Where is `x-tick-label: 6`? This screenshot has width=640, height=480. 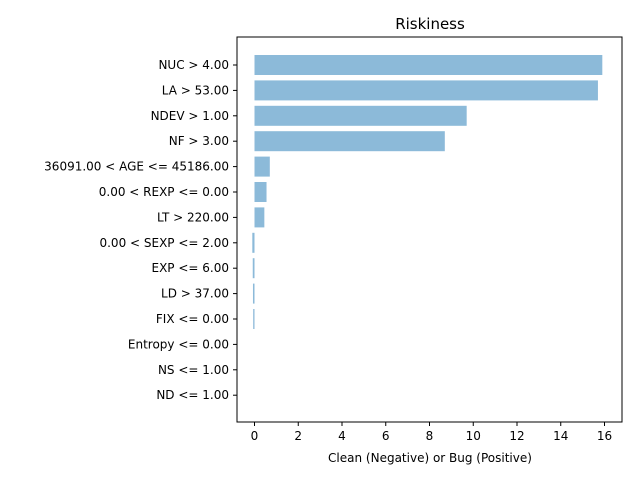
x-tick-label: 6 is located at coordinates (386, 436).